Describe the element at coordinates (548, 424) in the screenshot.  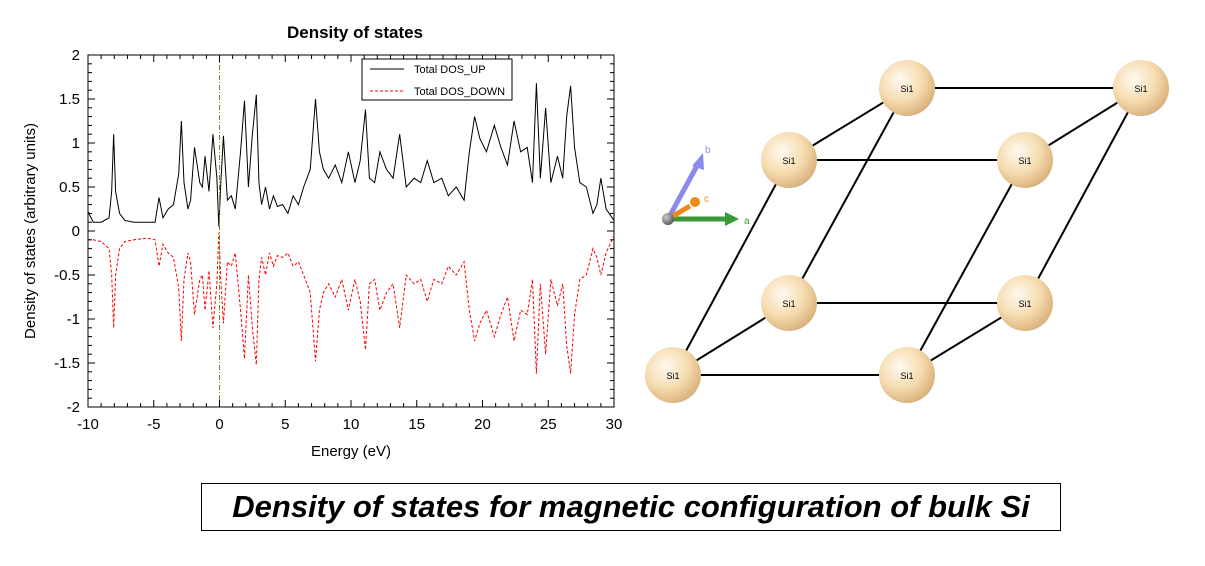
I see `x-tick-label: 25` at that location.